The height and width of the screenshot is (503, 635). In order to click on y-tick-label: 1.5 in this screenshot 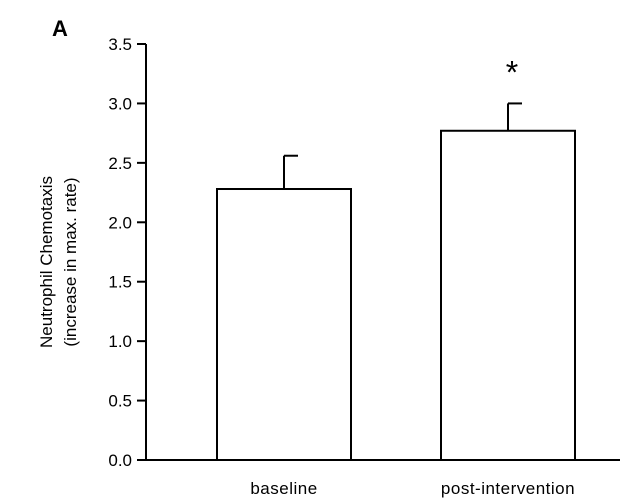, I will do `click(120, 282)`.